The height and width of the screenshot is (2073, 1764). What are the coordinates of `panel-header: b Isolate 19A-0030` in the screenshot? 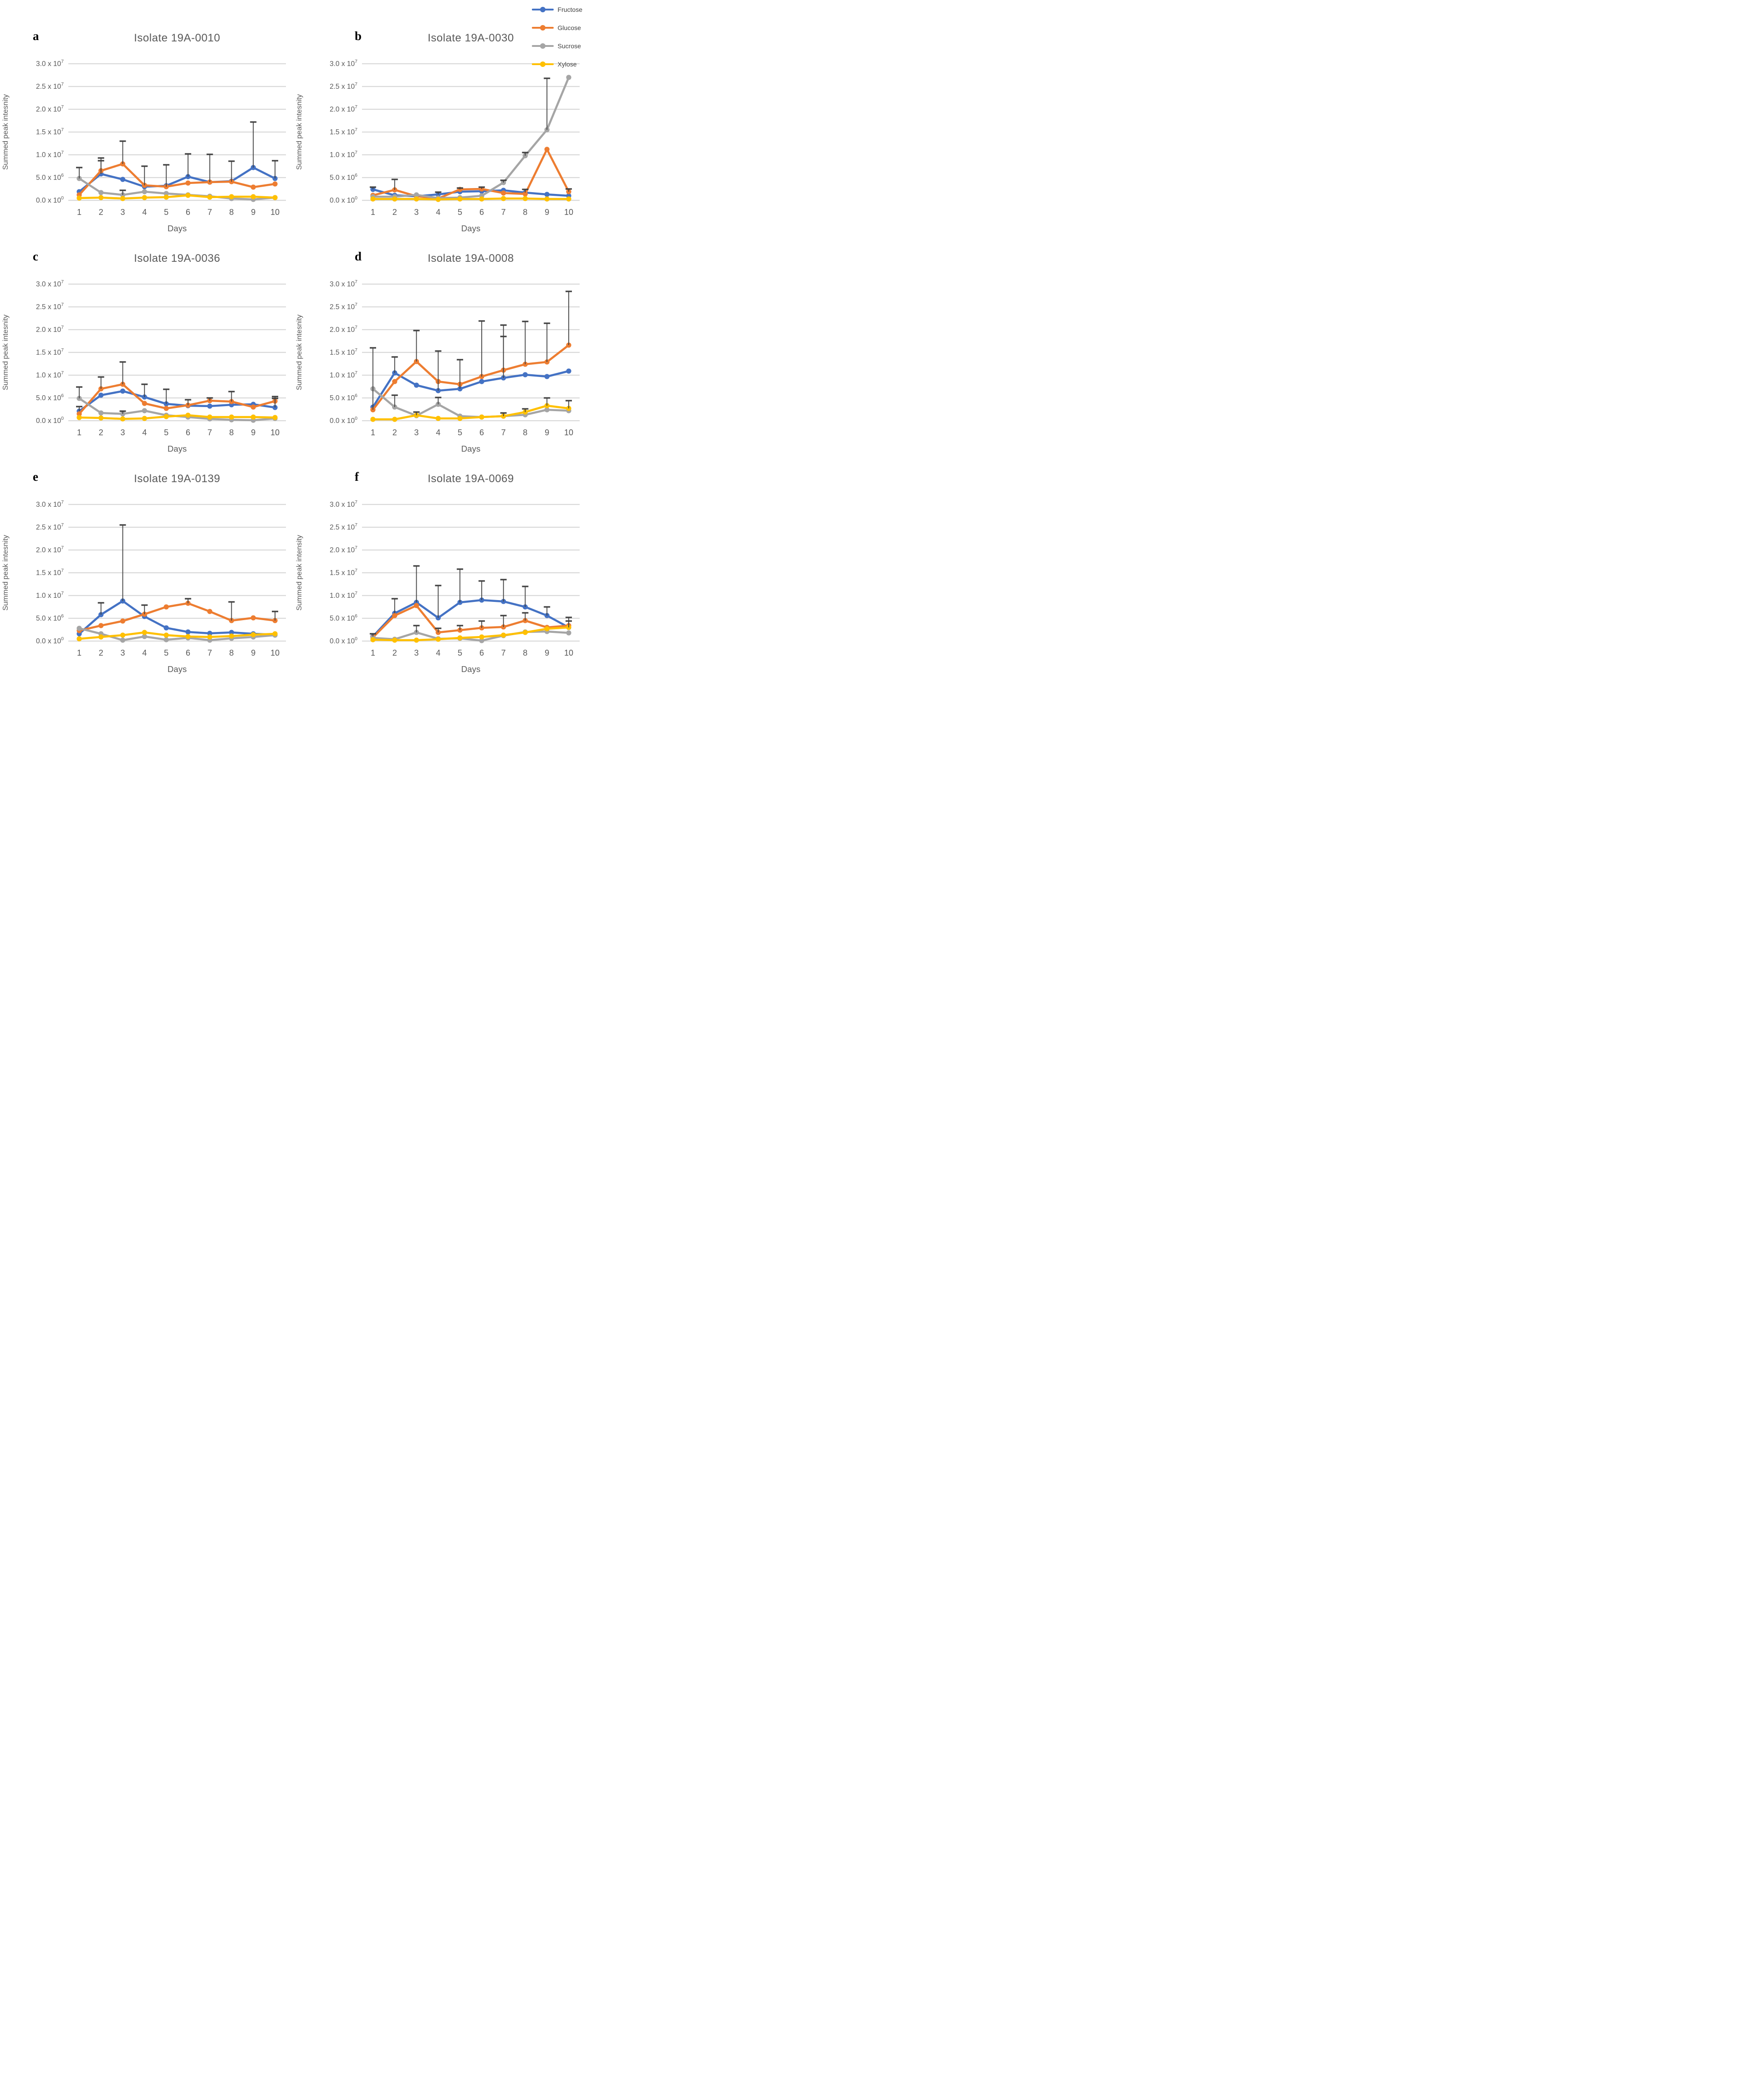 It's located at (468, 42).